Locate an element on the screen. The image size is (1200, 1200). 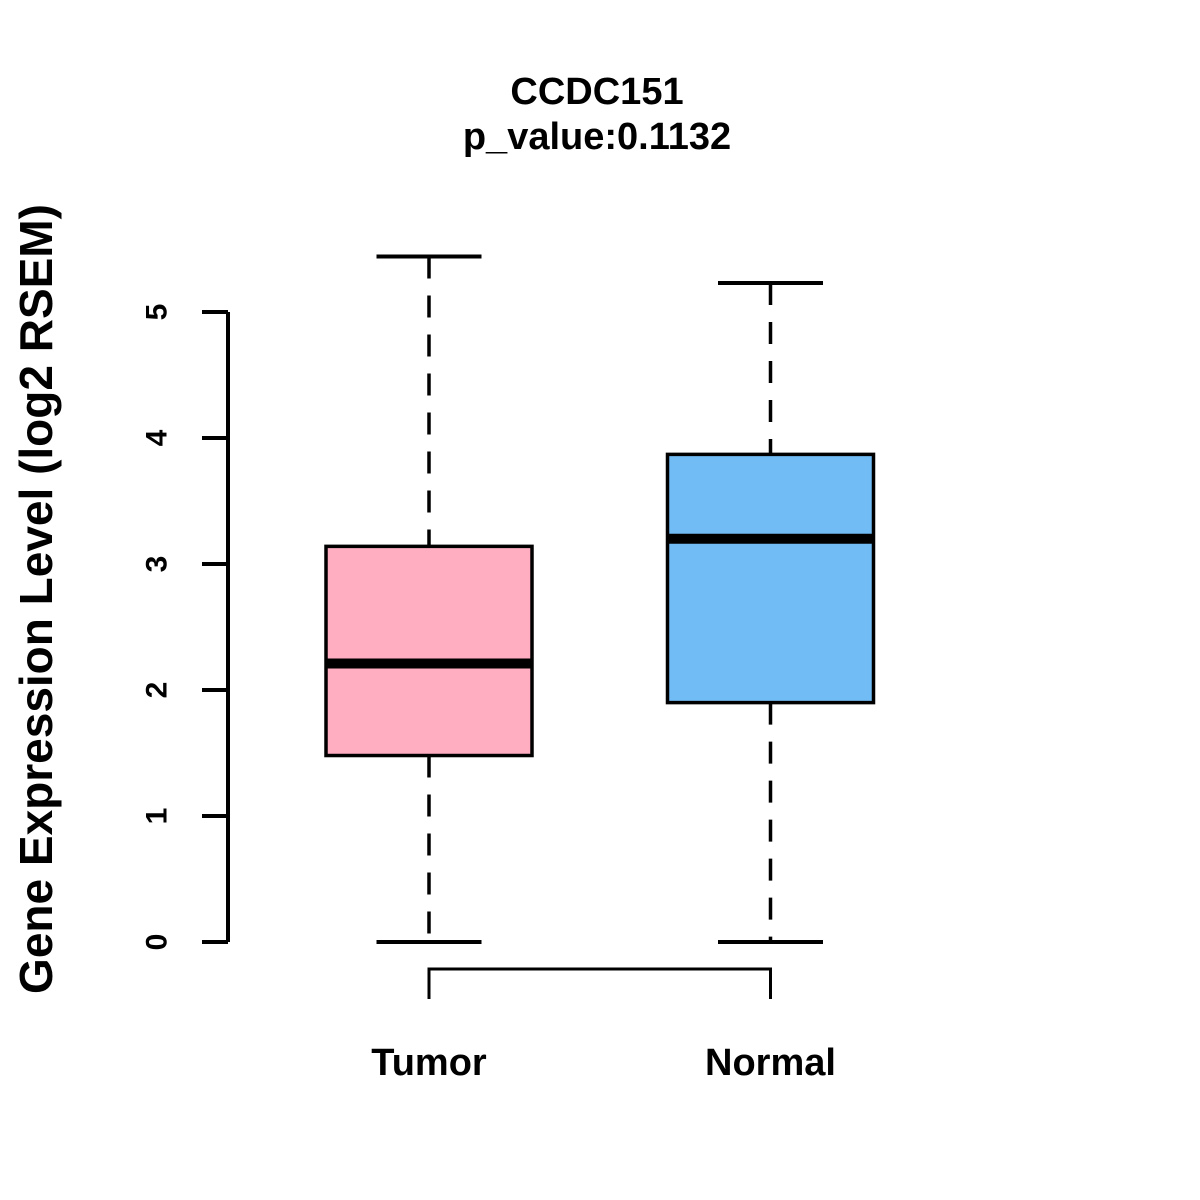
x-axis-label-tumor: Tumor is located at coordinates (429, 1063).